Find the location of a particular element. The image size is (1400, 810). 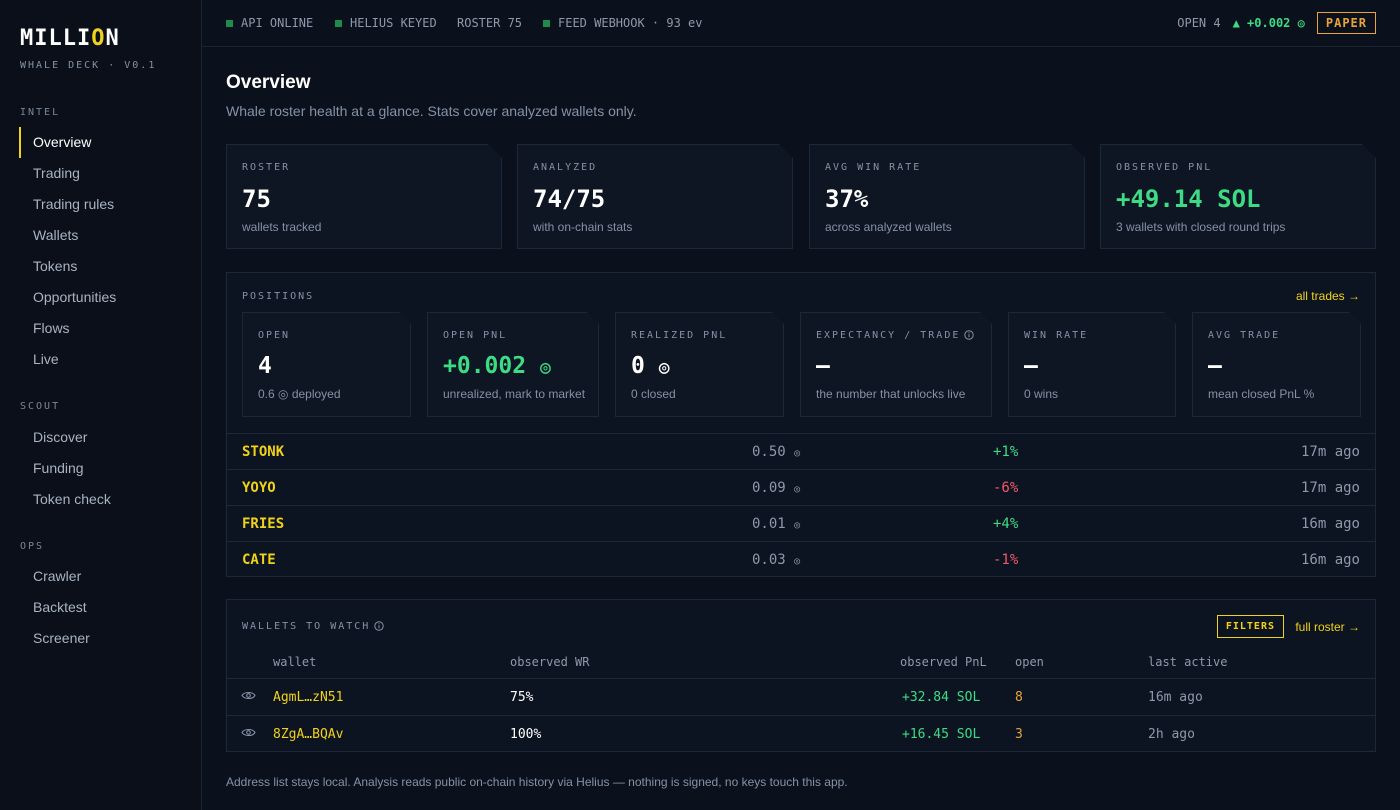

position-row: YOYO 0.09 ◎ -6% 17m ago is located at coordinates (801, 487).